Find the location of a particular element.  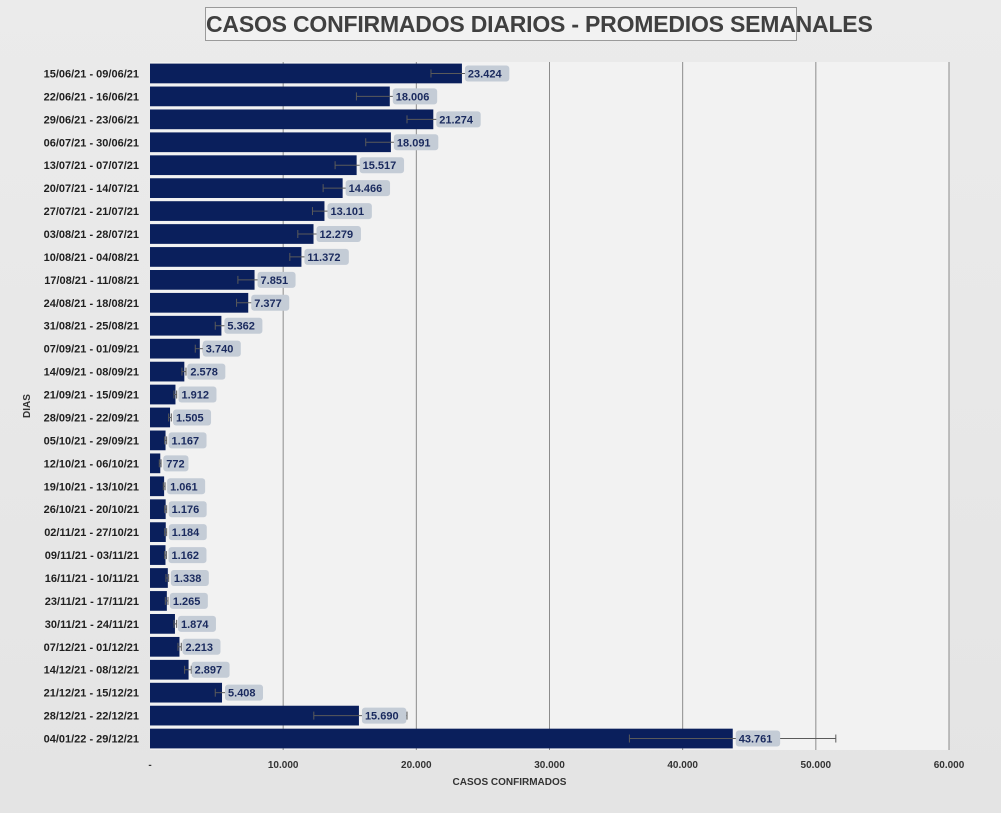

data-label: 772 is located at coordinates (176, 463).